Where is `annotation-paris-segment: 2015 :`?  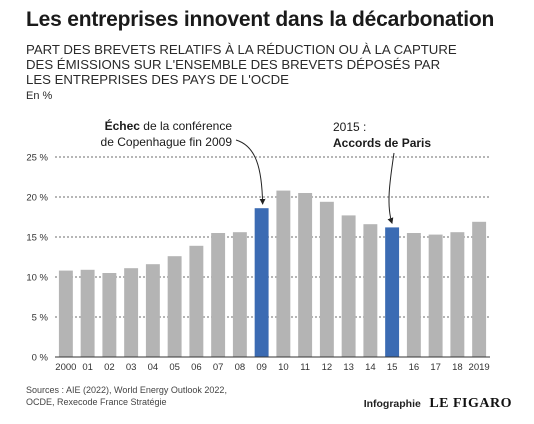
annotation-paris-segment: 2015 : is located at coordinates (349, 127).